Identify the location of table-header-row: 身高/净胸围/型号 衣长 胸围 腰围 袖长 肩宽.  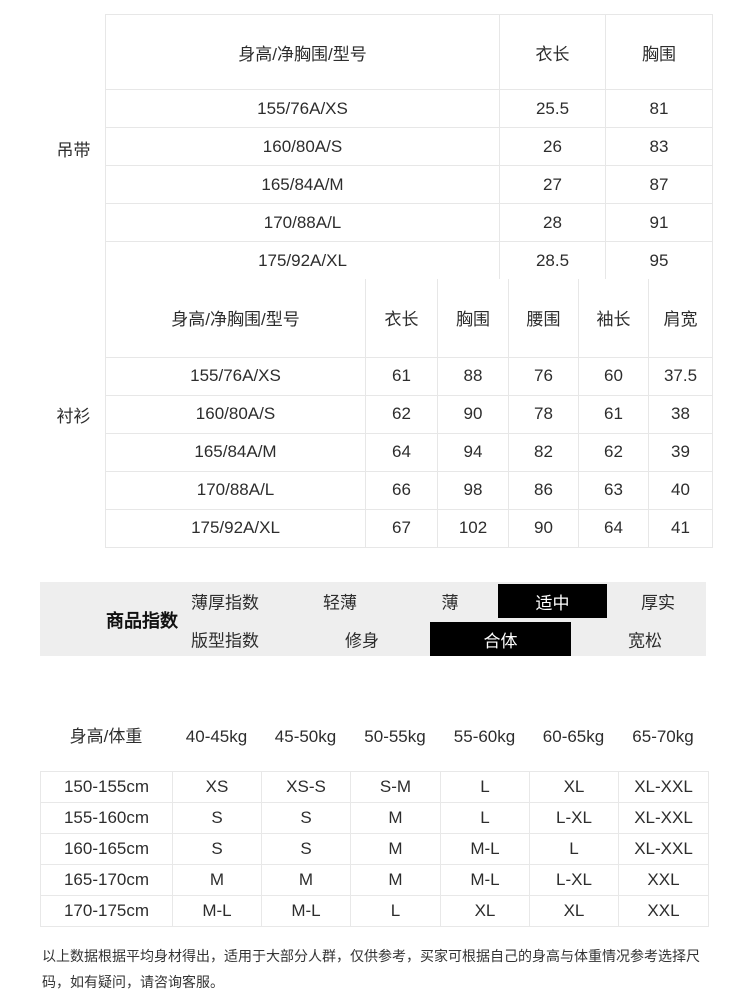
(409, 318).